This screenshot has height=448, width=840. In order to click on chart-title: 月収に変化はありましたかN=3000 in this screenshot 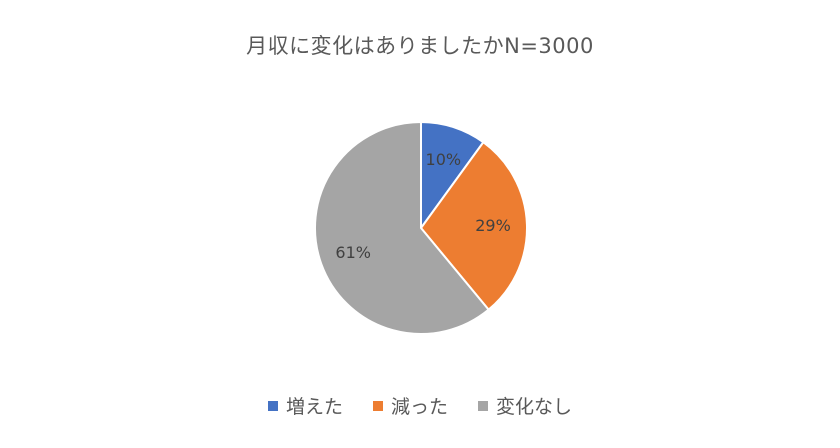, I will do `click(420, 46)`.